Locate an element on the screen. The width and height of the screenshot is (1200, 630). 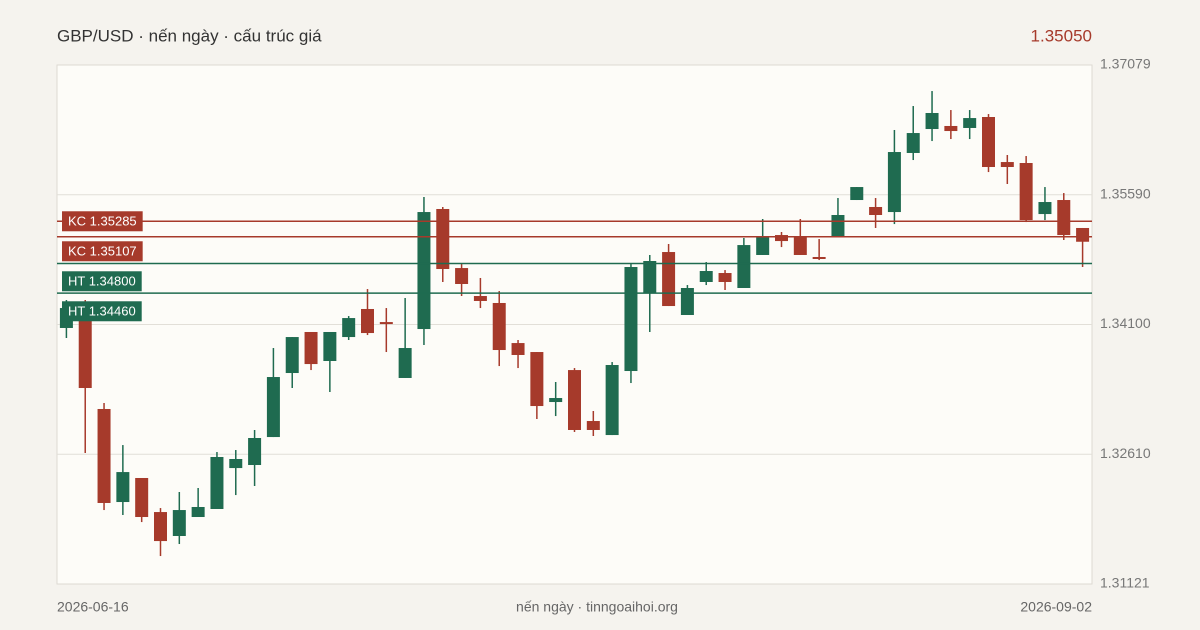
y-tick-label: 1.34100 is located at coordinates (1125, 323).